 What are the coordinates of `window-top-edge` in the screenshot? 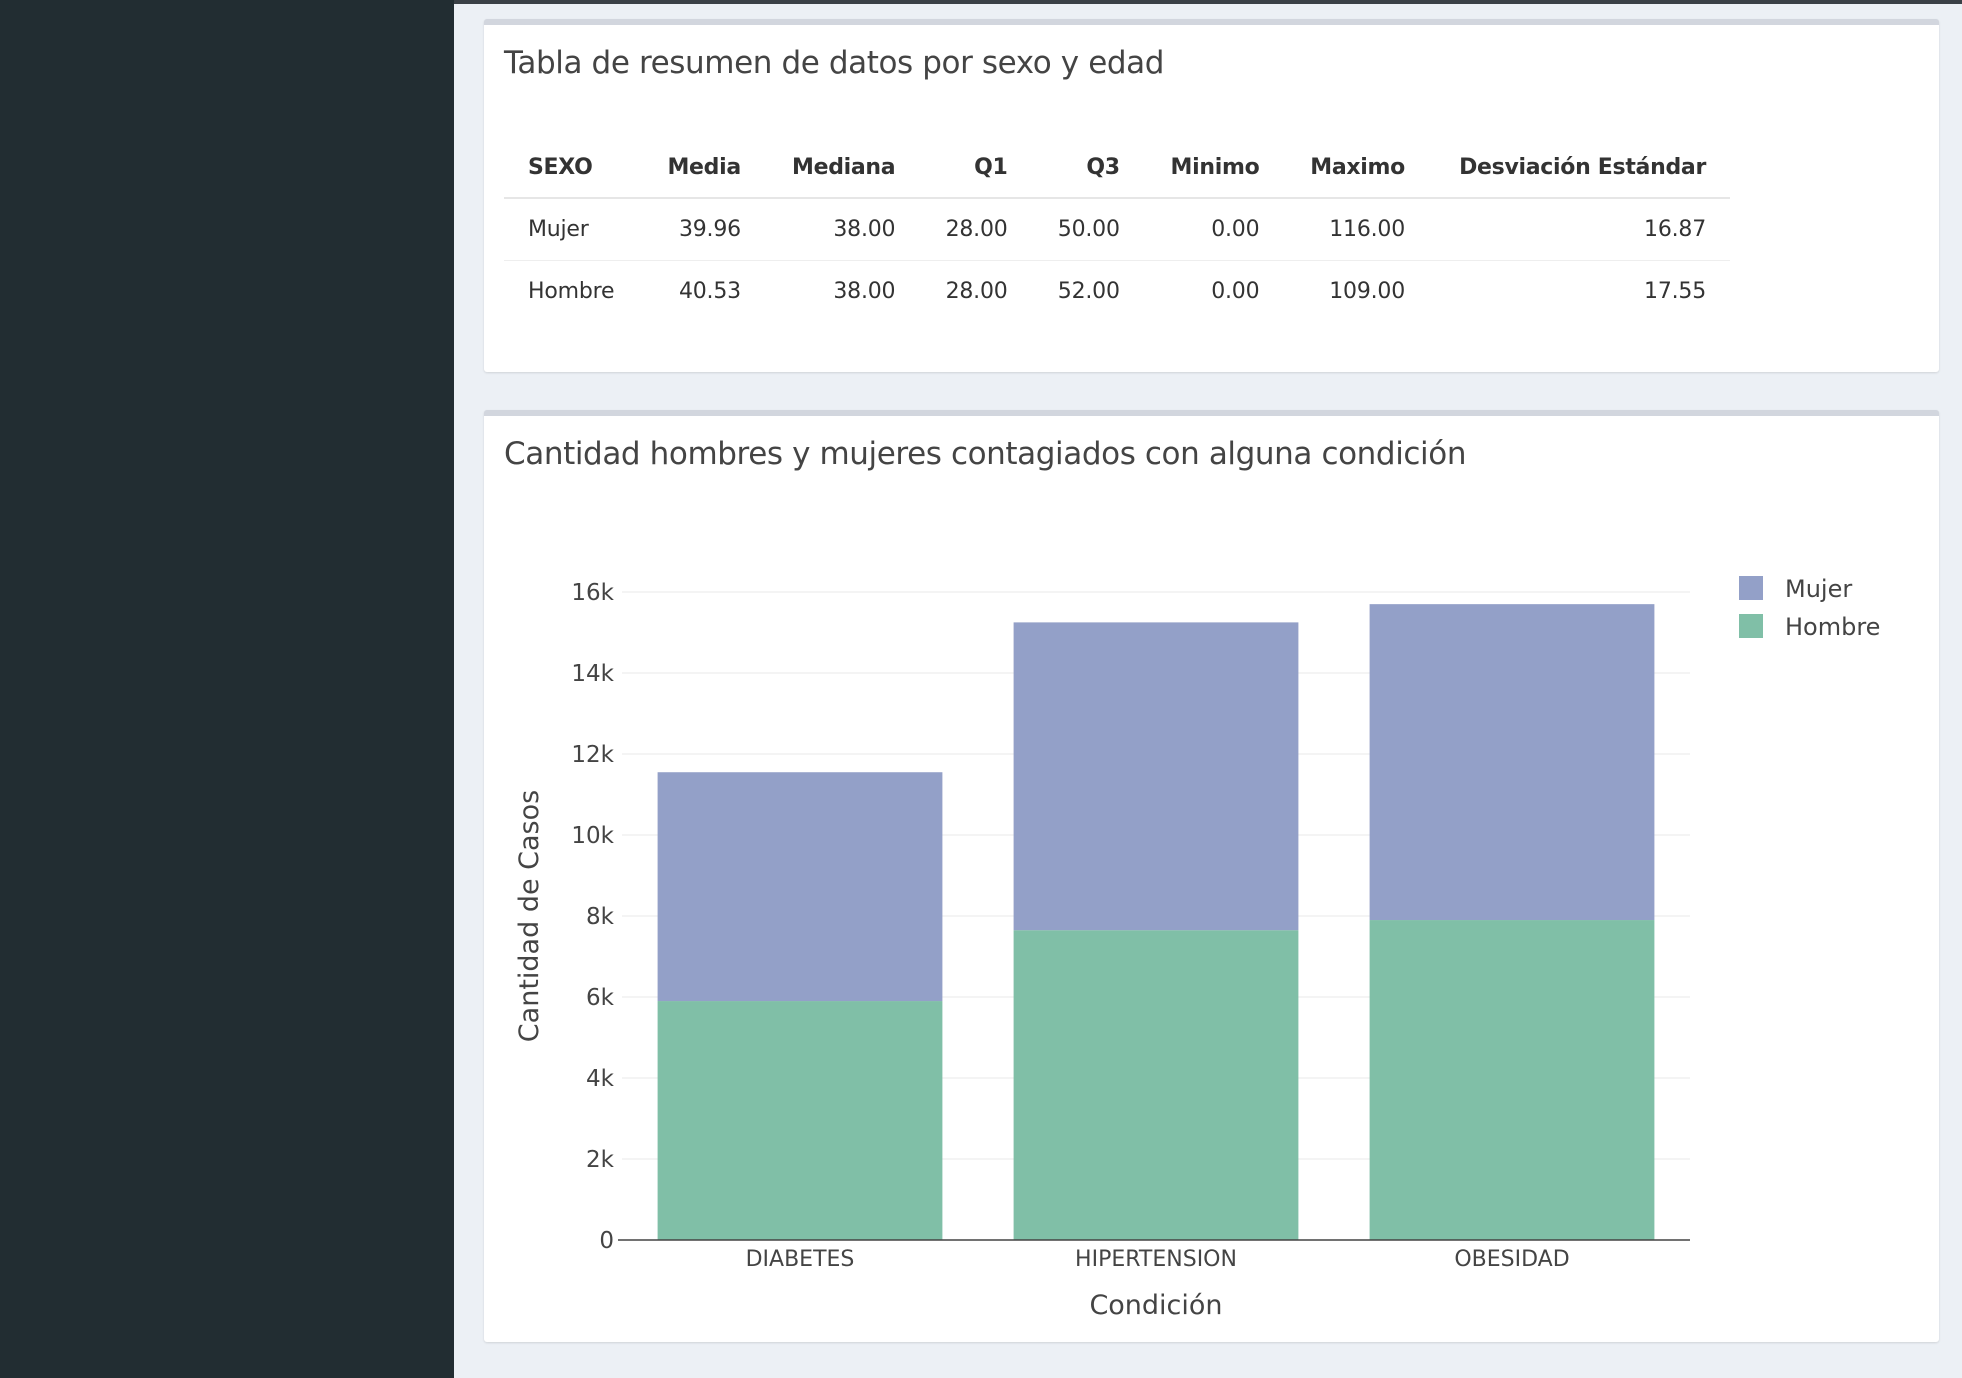 It's located at (981, 2).